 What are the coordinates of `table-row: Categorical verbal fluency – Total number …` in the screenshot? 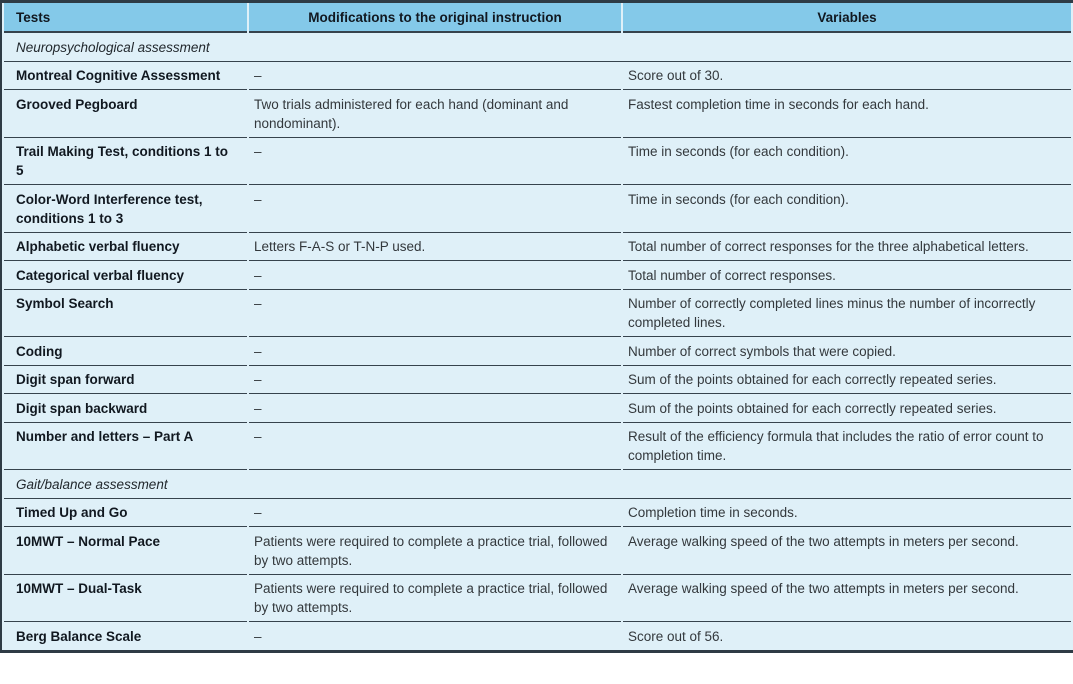 It's located at (537, 275).